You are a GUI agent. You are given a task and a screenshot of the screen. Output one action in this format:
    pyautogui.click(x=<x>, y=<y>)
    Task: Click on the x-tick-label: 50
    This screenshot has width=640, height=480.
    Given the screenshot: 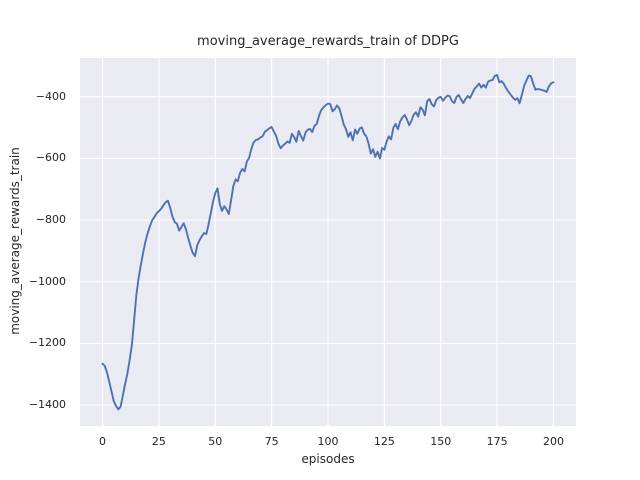 What is the action you would take?
    pyautogui.click(x=215, y=441)
    